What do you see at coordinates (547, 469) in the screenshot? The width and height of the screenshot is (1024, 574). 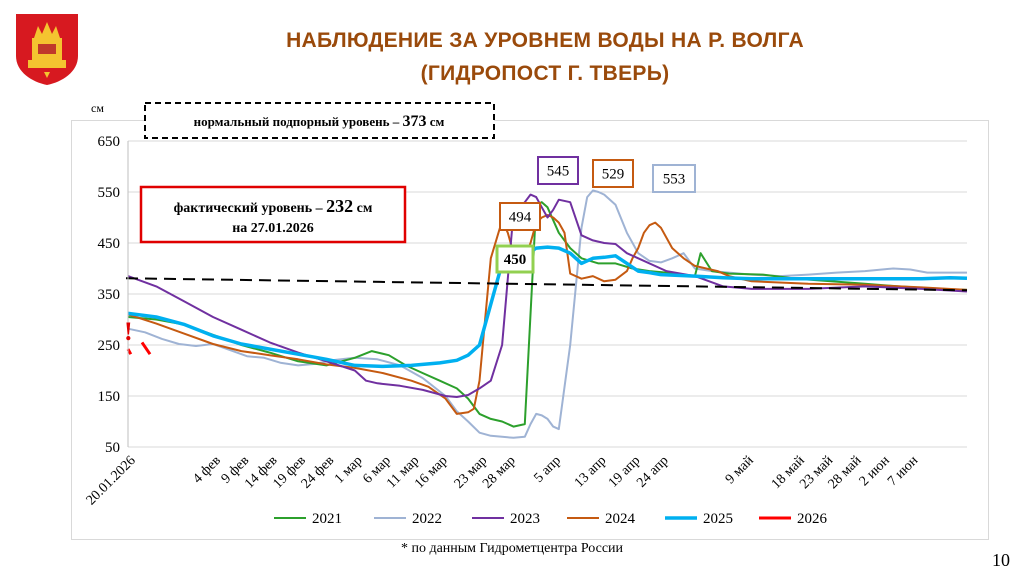 I see `x-tick-label: 5 апр` at bounding box center [547, 469].